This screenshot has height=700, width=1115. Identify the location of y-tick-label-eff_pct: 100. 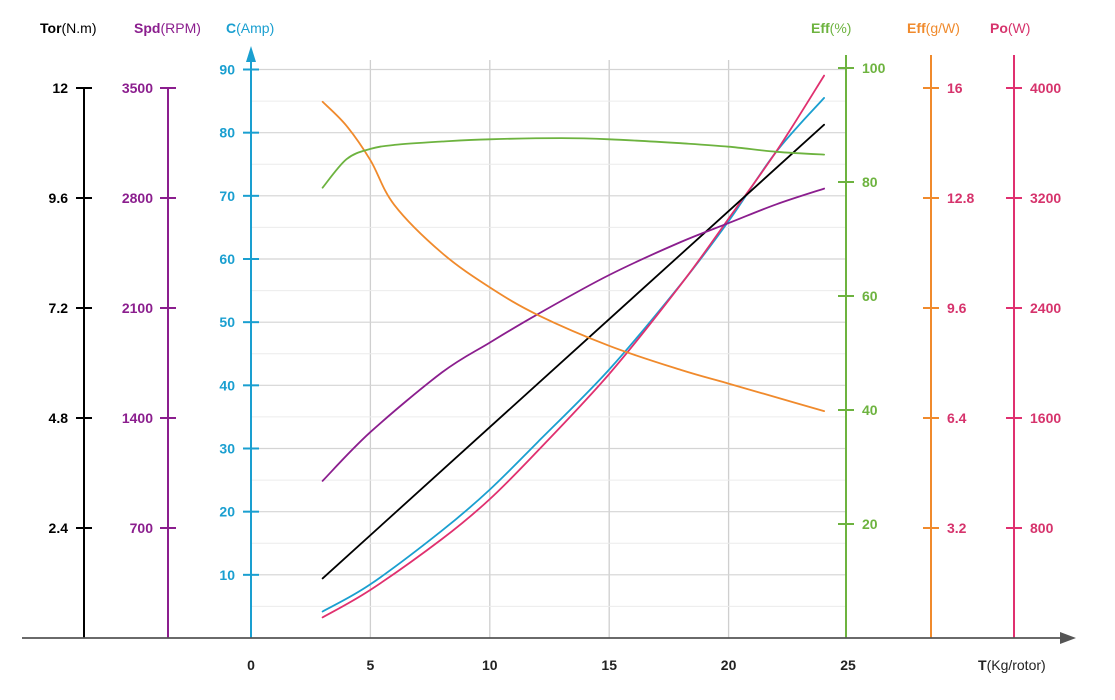
(874, 68).